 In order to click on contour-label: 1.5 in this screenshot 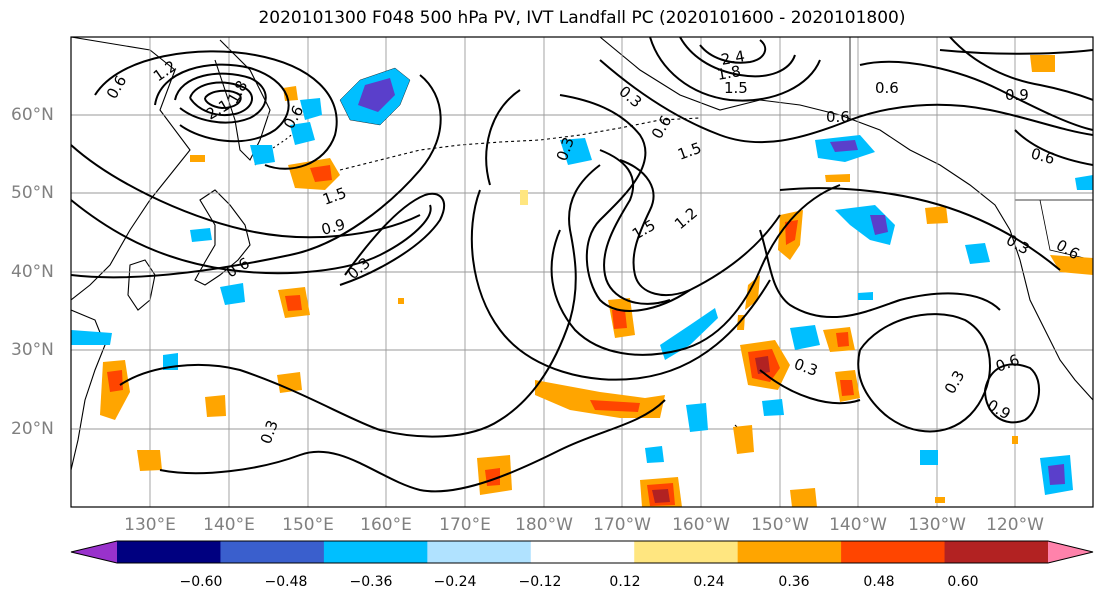, I will do `click(736, 88)`.